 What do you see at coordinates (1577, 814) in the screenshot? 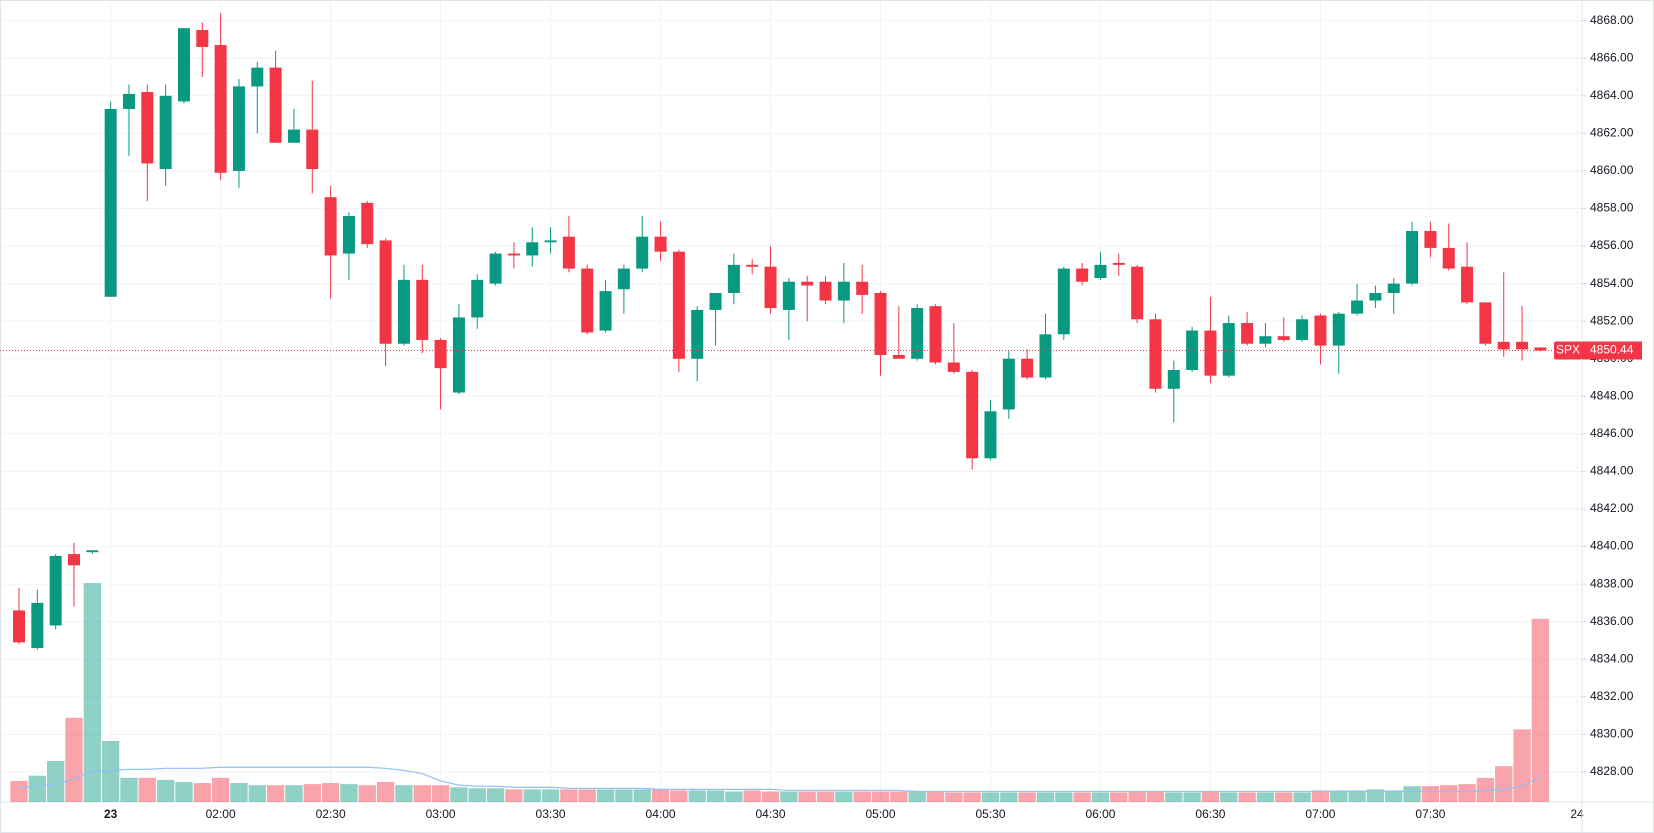
I see `x-end-label: 24` at bounding box center [1577, 814].